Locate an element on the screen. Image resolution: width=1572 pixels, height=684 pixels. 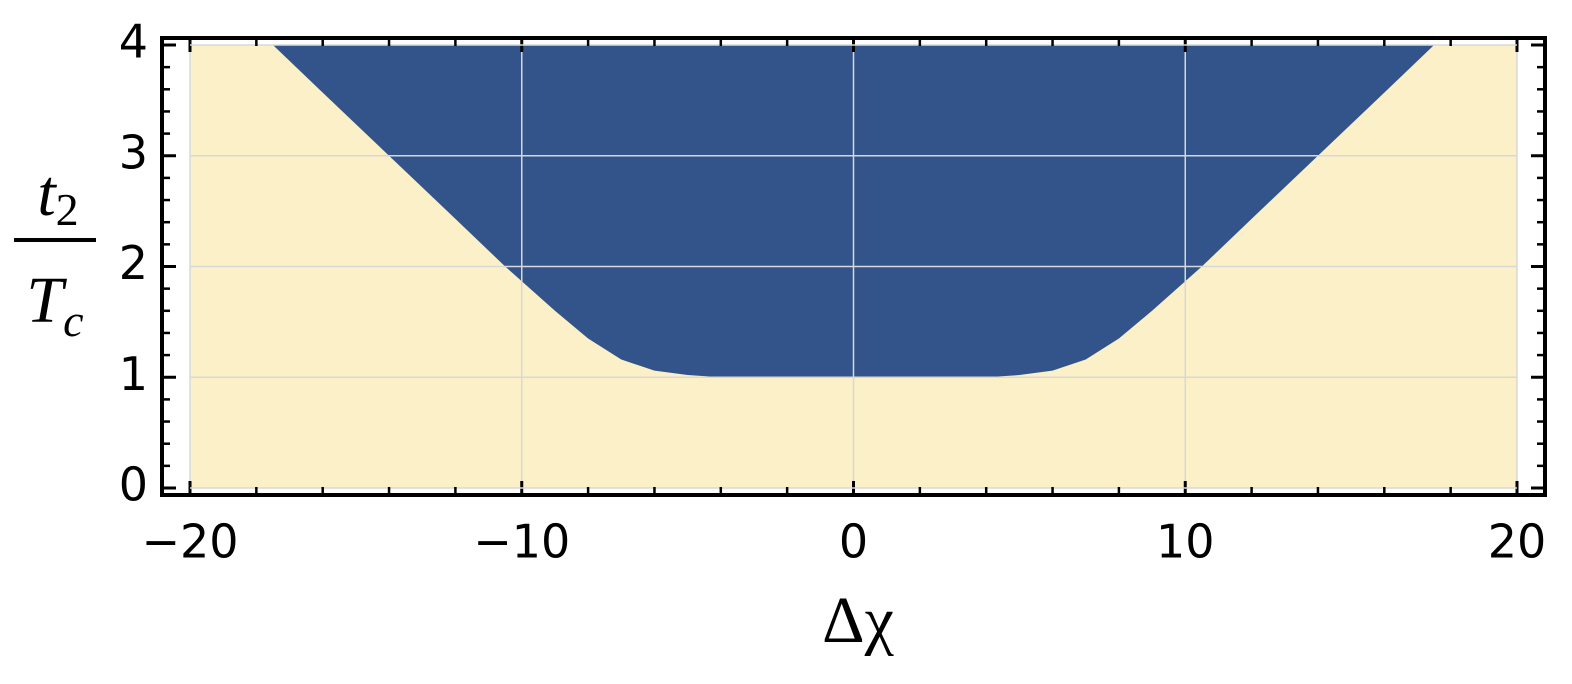
x-axis-label: Δχ is located at coordinates (858, 620).